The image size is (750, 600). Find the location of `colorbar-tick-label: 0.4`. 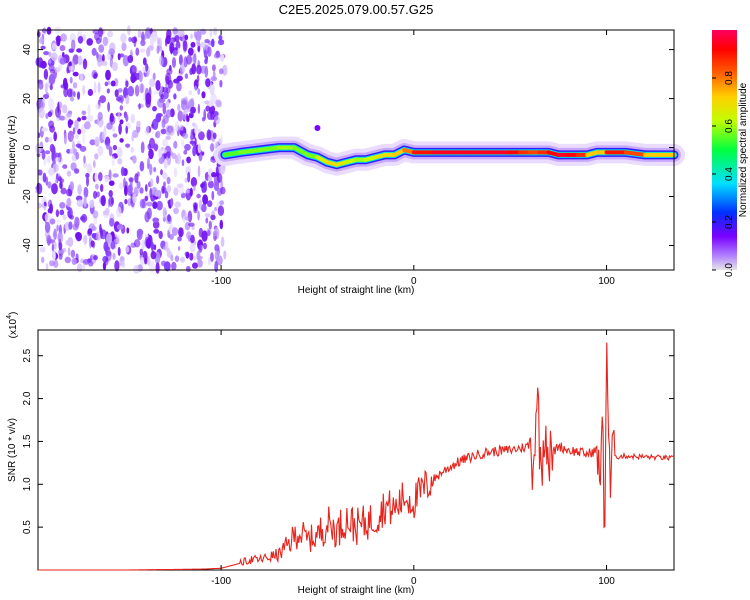

colorbar-tick-label: 0.4 is located at coordinates (729, 174).